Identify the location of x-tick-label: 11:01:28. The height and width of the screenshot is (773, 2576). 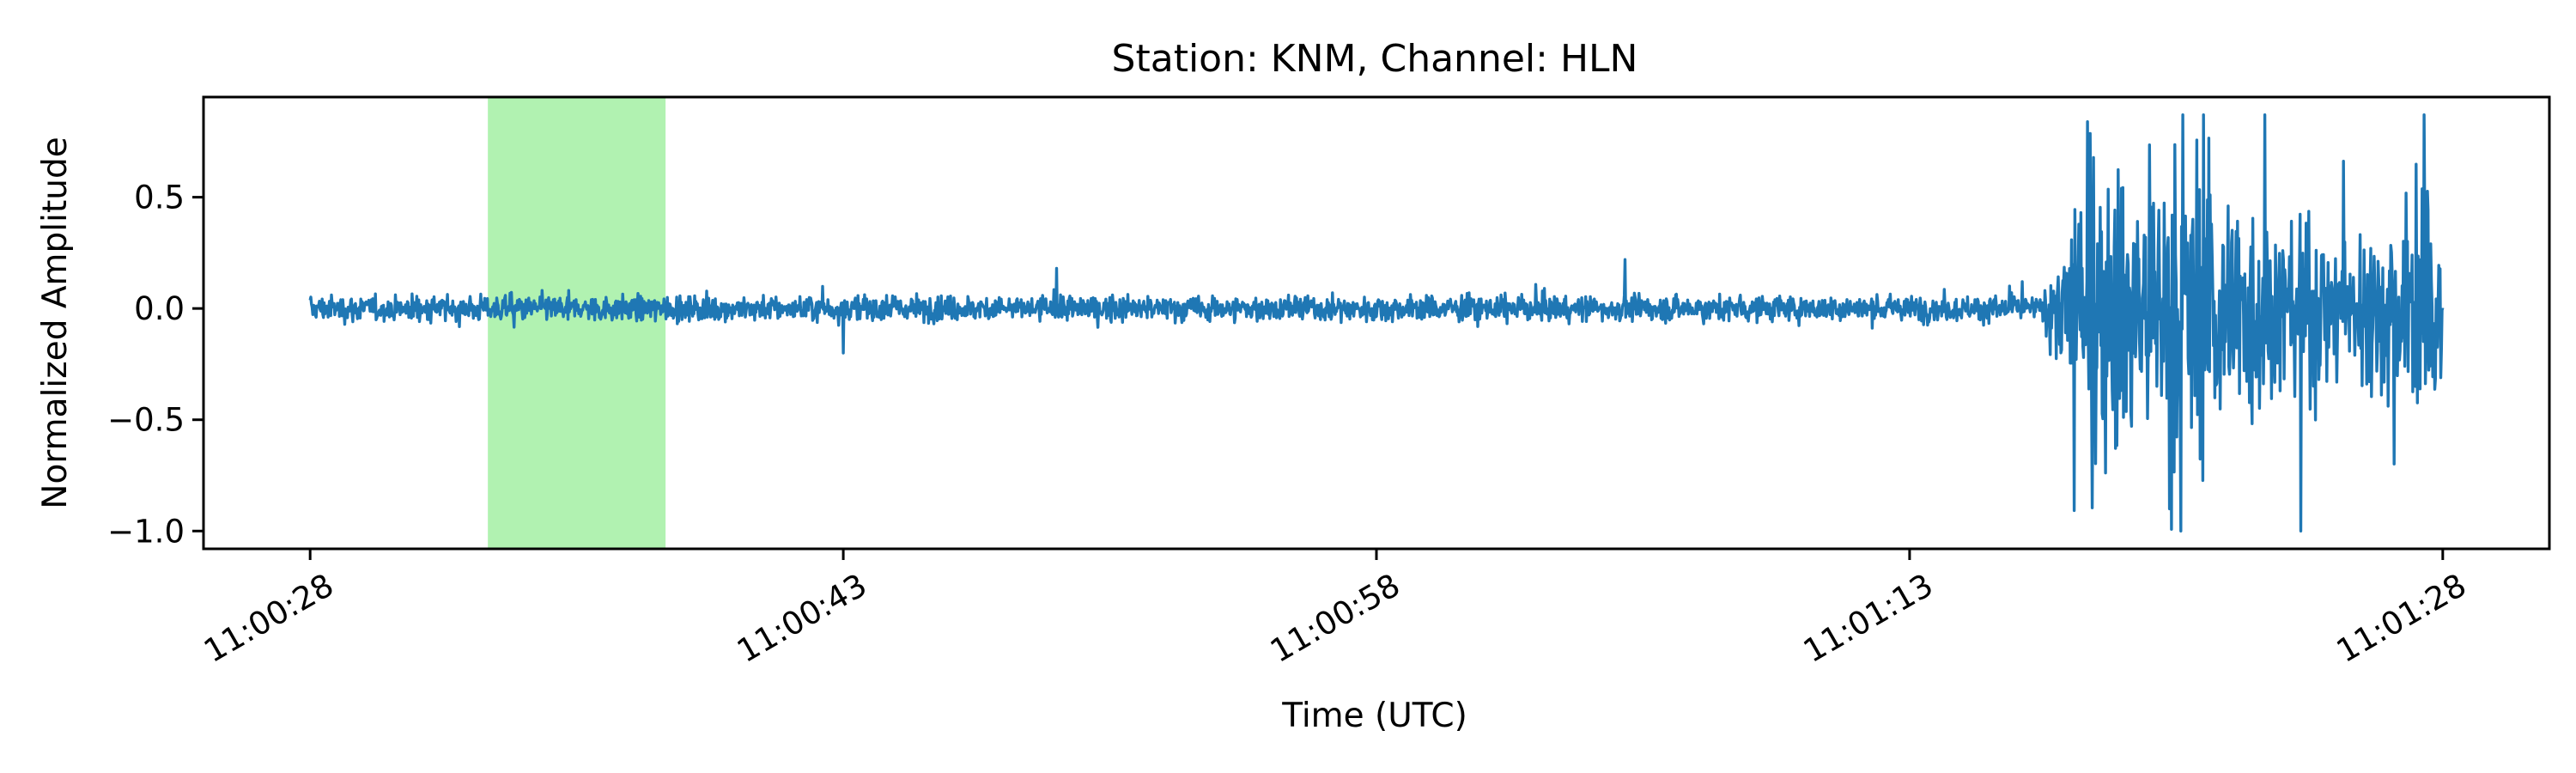
(2401, 618).